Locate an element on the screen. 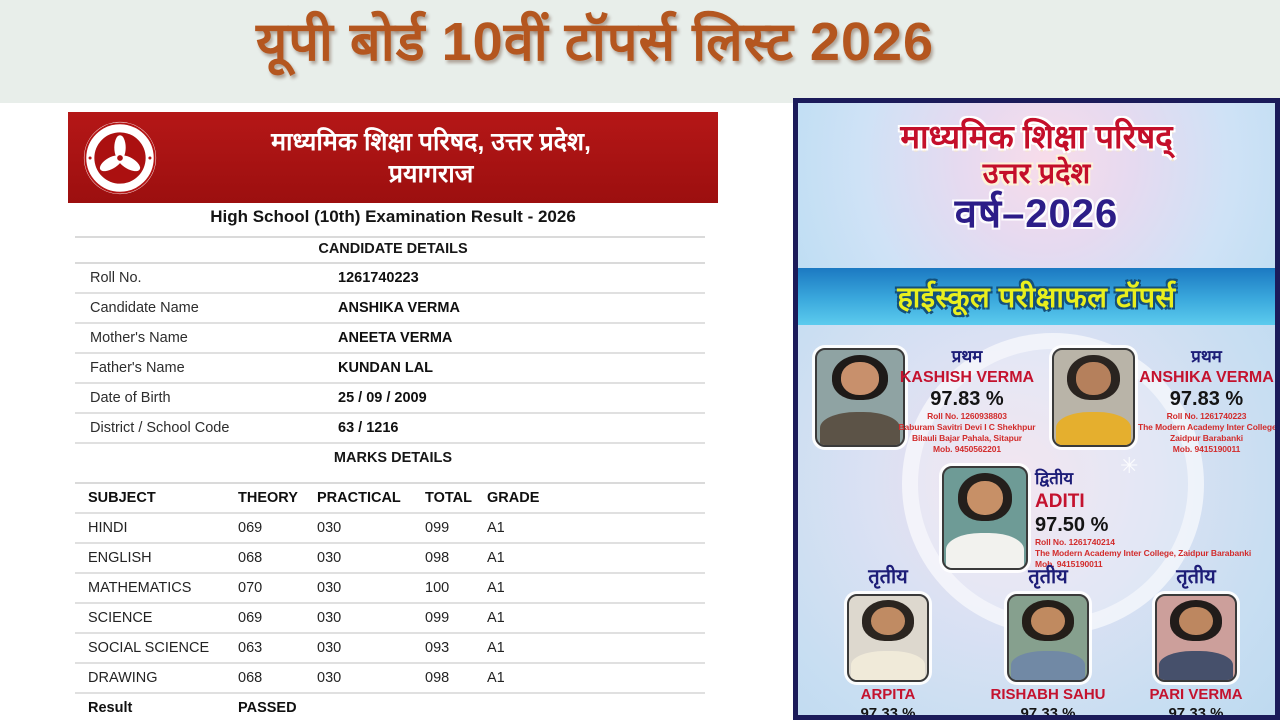 The width and height of the screenshot is (1280, 720). col-header-theory: THEORY is located at coordinates (268, 498).